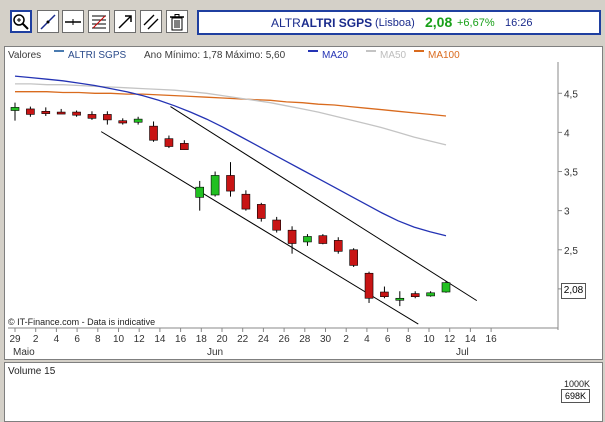 The width and height of the screenshot is (605, 422). Describe the element at coordinates (567, 212) in the screenshot. I see `y-tick-label: 3` at that location.